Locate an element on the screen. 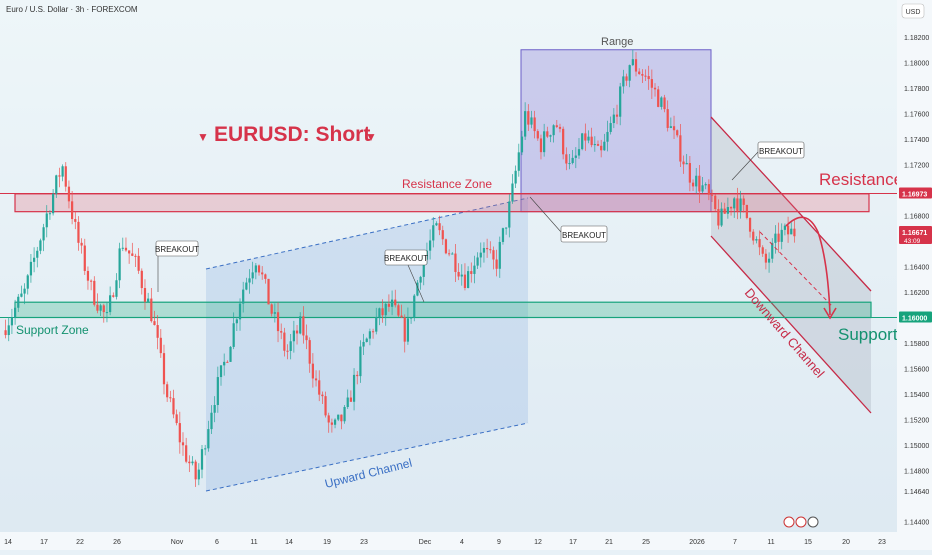 The width and height of the screenshot is (932, 555). breakout-label-2: BREAKOUT is located at coordinates (406, 257).